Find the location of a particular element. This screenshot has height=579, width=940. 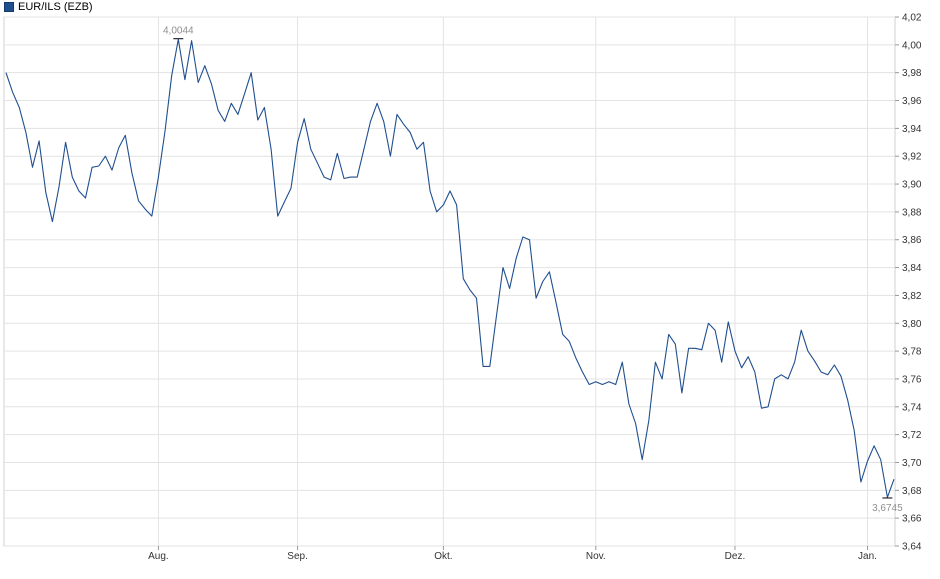

y-tick-label: 3,70 is located at coordinates (912, 463).